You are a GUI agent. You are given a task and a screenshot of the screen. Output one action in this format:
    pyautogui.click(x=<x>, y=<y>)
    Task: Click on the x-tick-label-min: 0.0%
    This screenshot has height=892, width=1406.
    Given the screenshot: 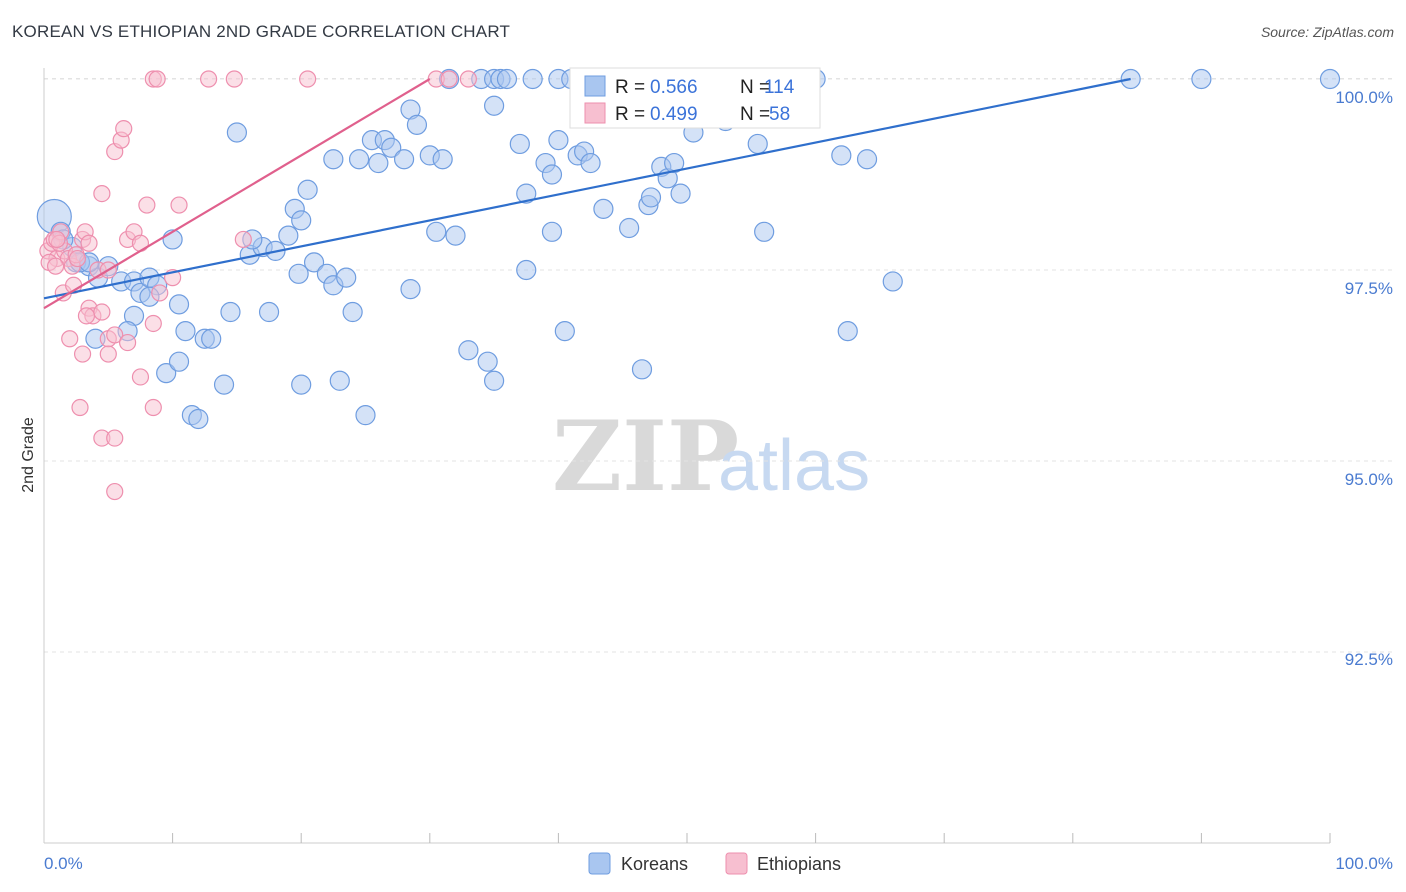 What is the action you would take?
    pyautogui.click(x=63, y=863)
    